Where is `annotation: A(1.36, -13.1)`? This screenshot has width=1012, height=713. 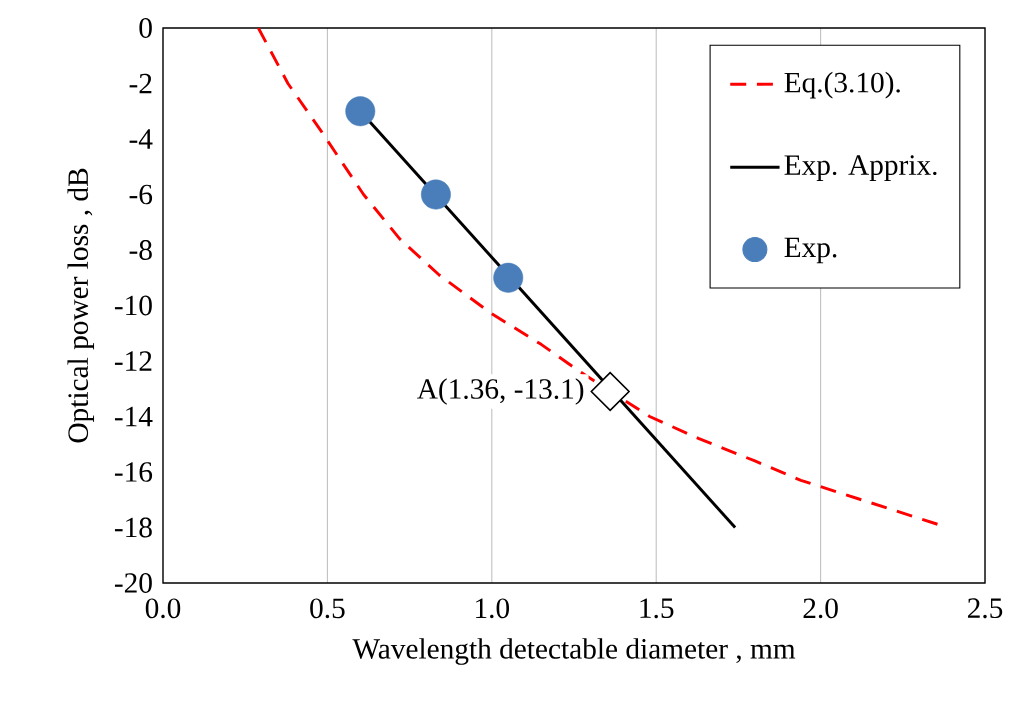
annotation: A(1.36, -13.1) is located at coordinates (500, 391).